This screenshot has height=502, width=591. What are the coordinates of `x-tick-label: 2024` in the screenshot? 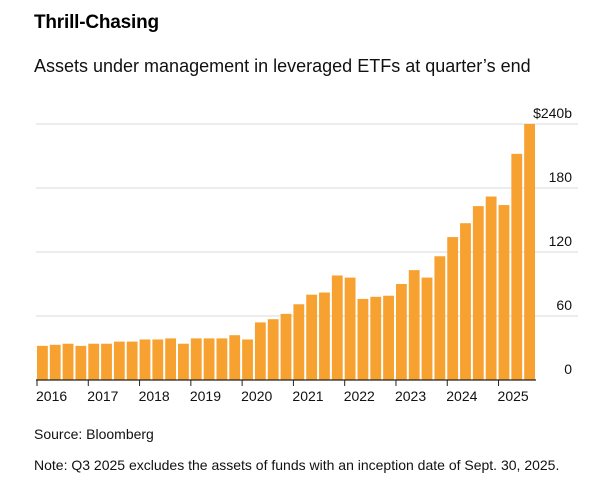 It's located at (461, 396).